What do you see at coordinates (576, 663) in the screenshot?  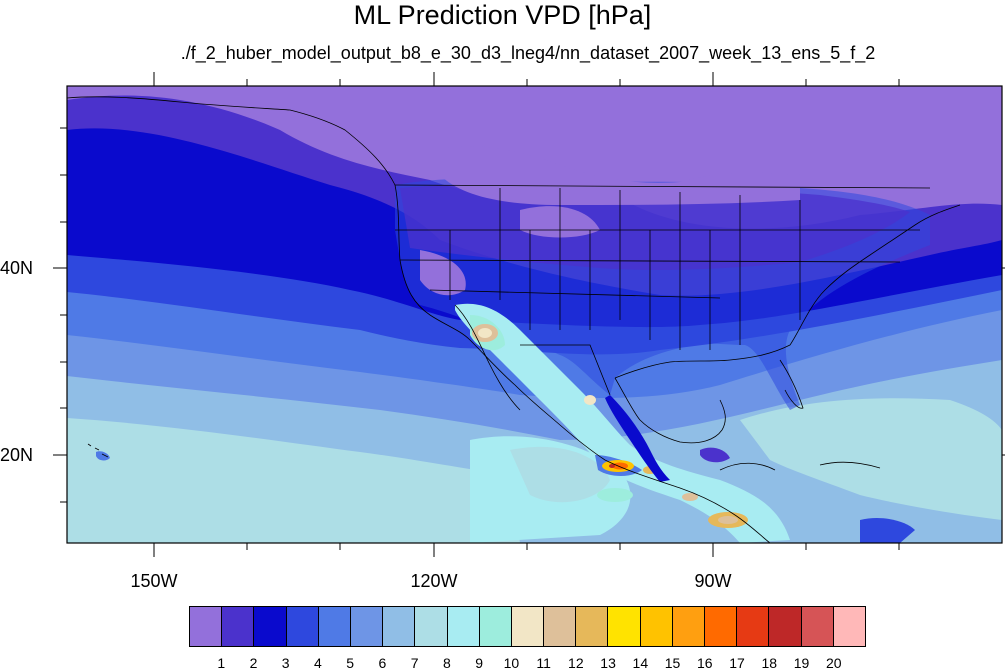 I see `colorbar-tick-label: 12` at bounding box center [576, 663].